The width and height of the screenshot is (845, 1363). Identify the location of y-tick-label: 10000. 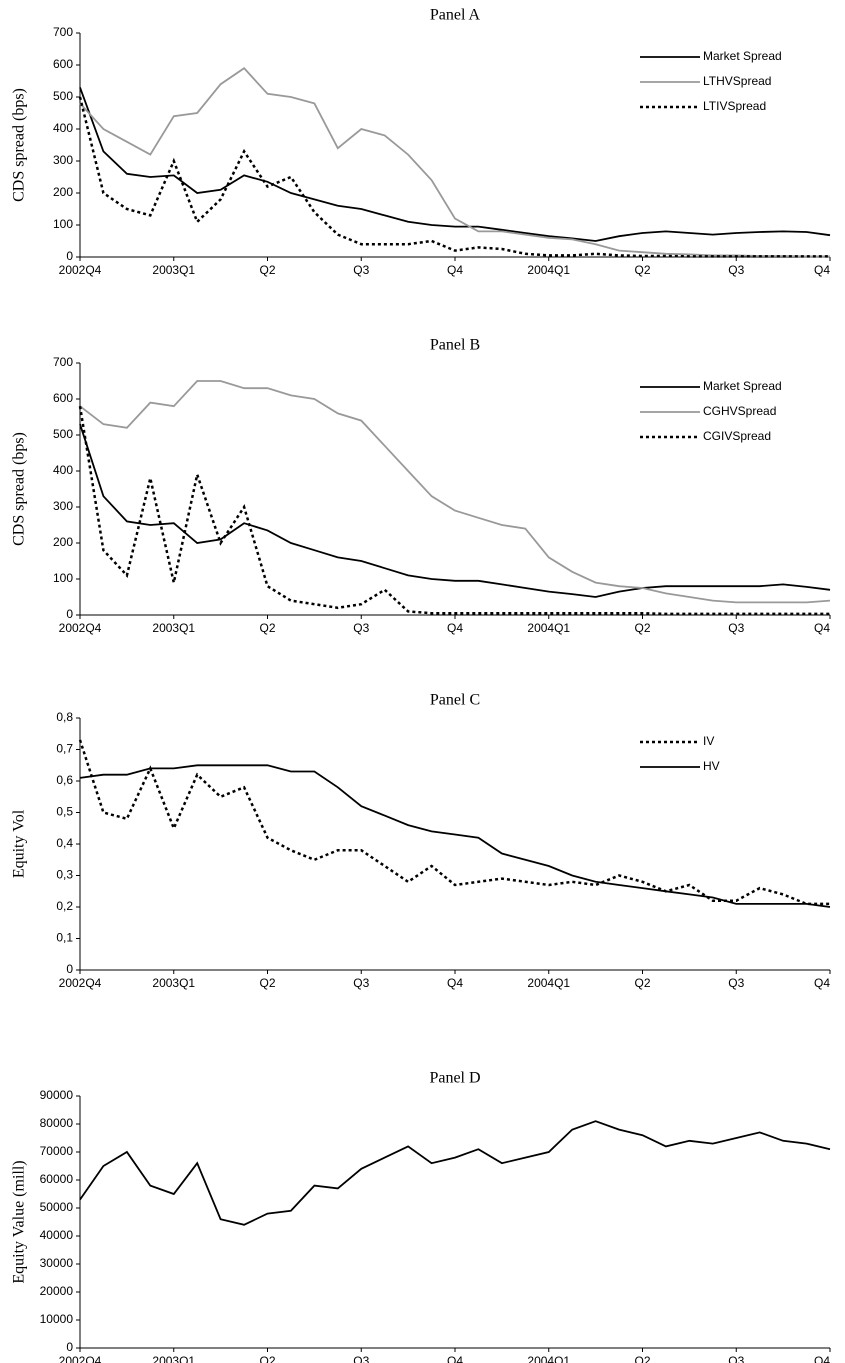
(57, 1319).